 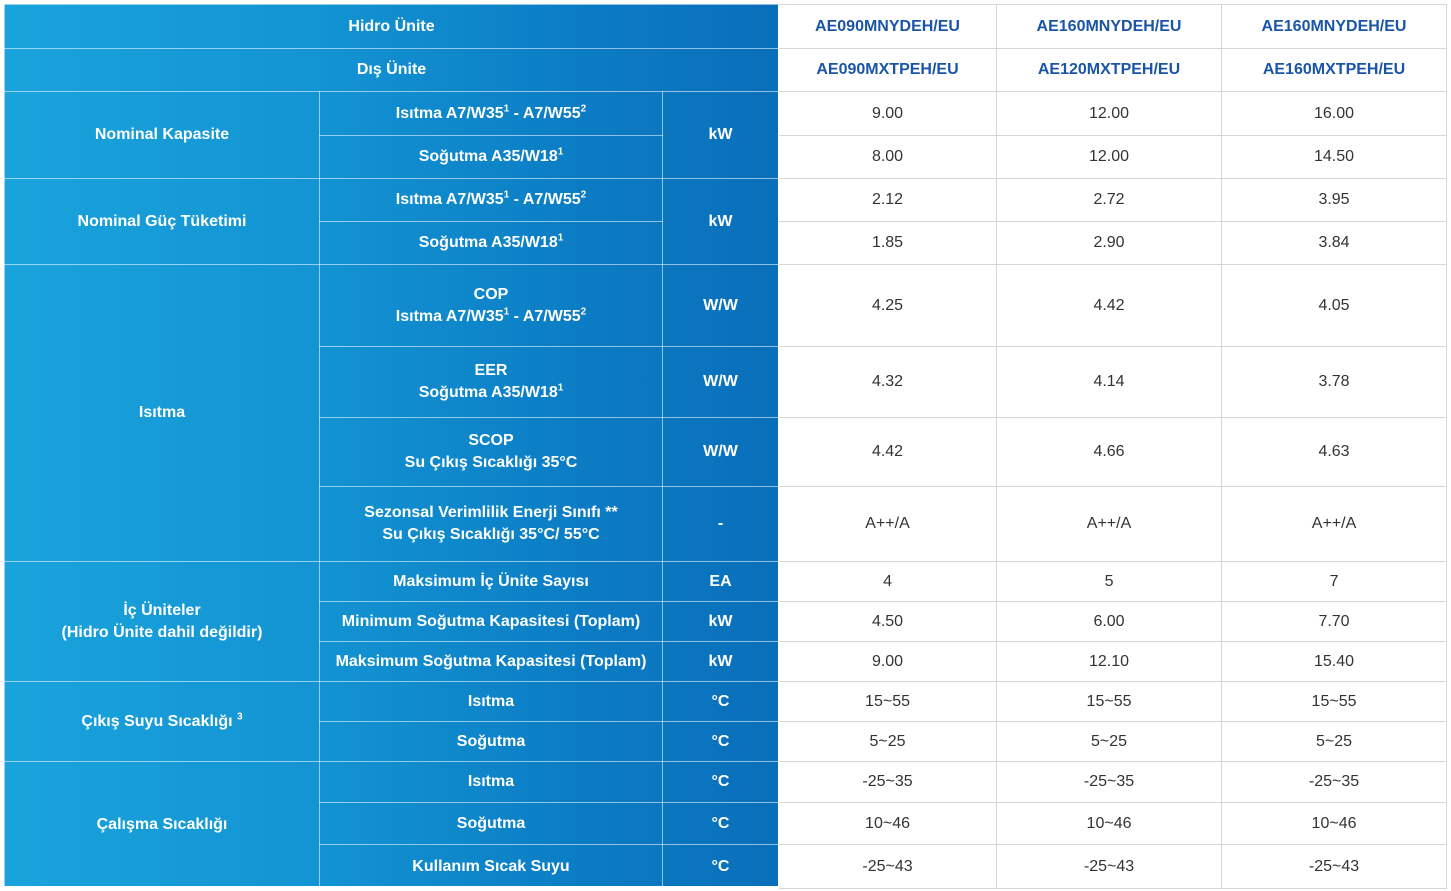 What do you see at coordinates (491, 823) in the screenshot?
I see `row-label-op-cooling: Soğutma` at bounding box center [491, 823].